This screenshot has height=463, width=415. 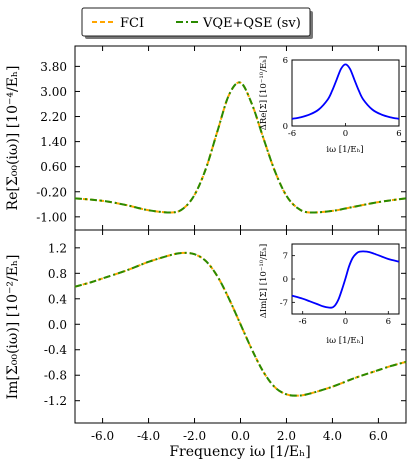 What do you see at coordinates (285, 61) in the screenshot?
I see `inset-y-tick-label: 6` at bounding box center [285, 61].